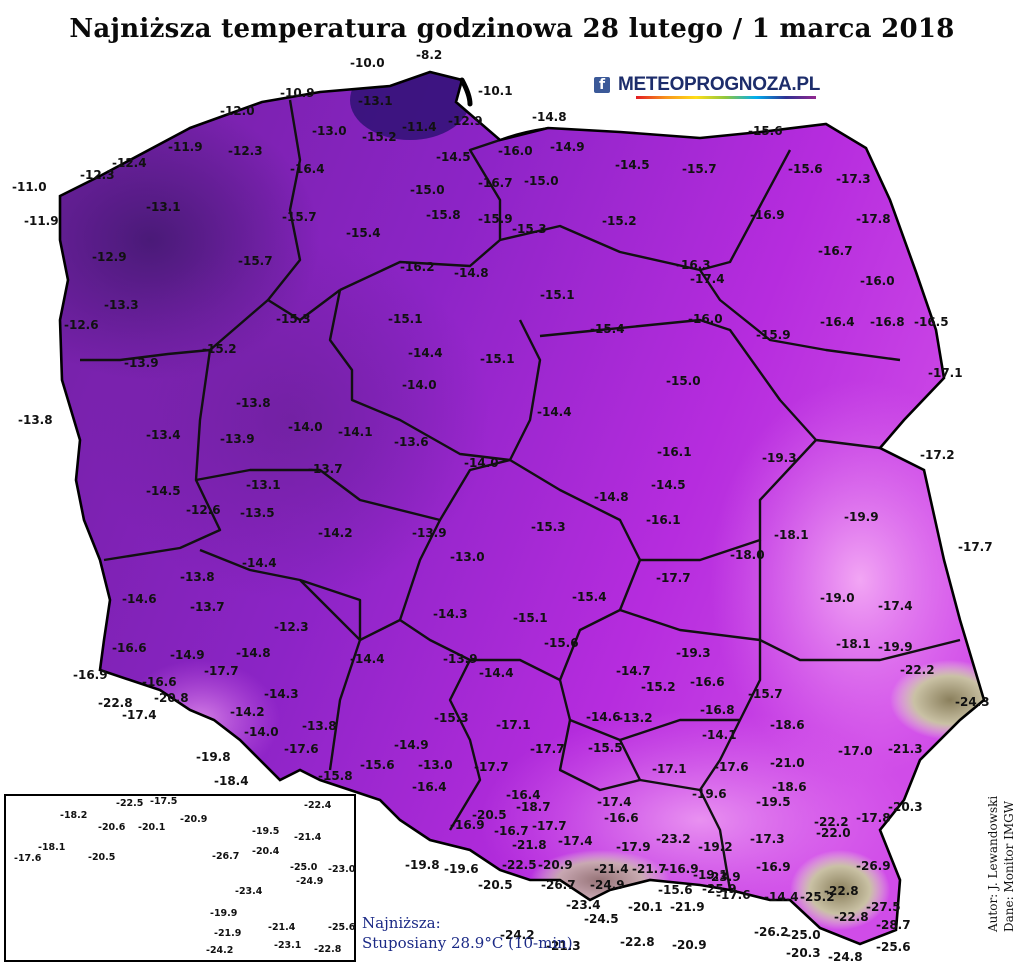  Describe the element at coordinates (253, 403) in the screenshot. I see `station-label: -13.8` at that location.